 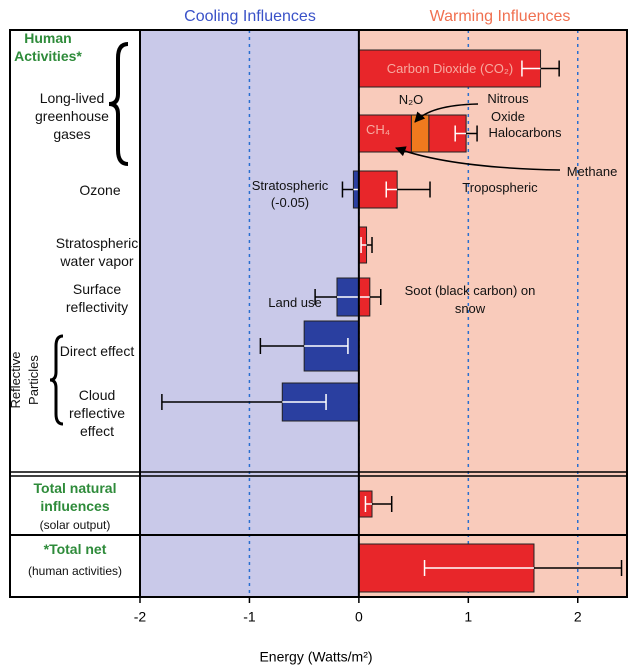 What do you see at coordinates (97, 252) in the screenshot?
I see `row-label: Stratospheric water vapor` at bounding box center [97, 252].